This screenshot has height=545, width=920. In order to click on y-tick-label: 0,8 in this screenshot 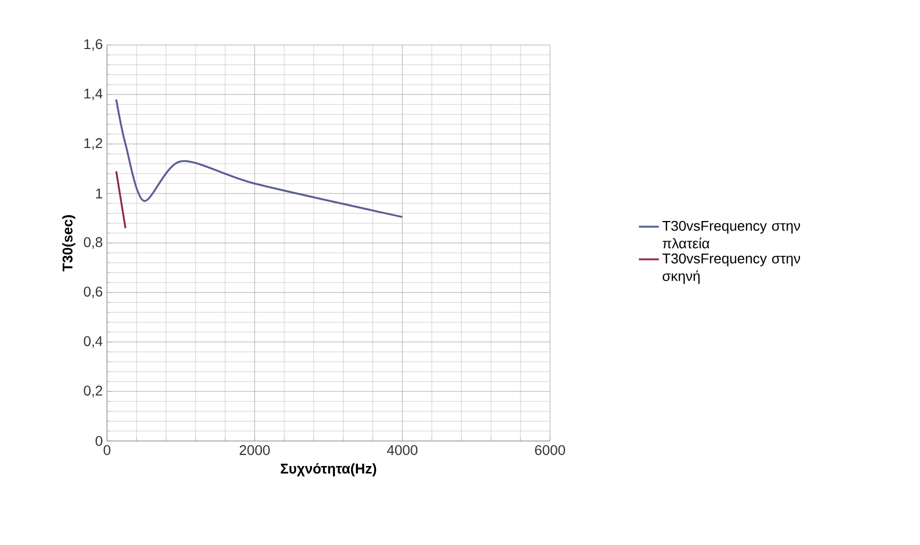, I will do `click(93, 243)`.